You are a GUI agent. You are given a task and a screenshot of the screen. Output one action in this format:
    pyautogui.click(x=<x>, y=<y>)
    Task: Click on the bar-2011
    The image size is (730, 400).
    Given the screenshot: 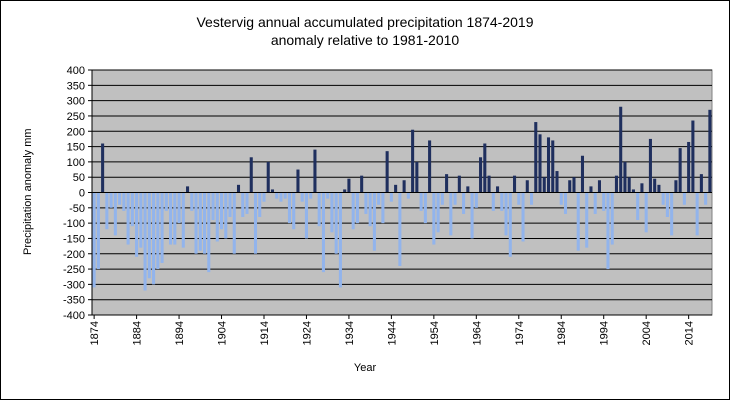 What is the action you would take?
    pyautogui.click(x=676, y=186)
    